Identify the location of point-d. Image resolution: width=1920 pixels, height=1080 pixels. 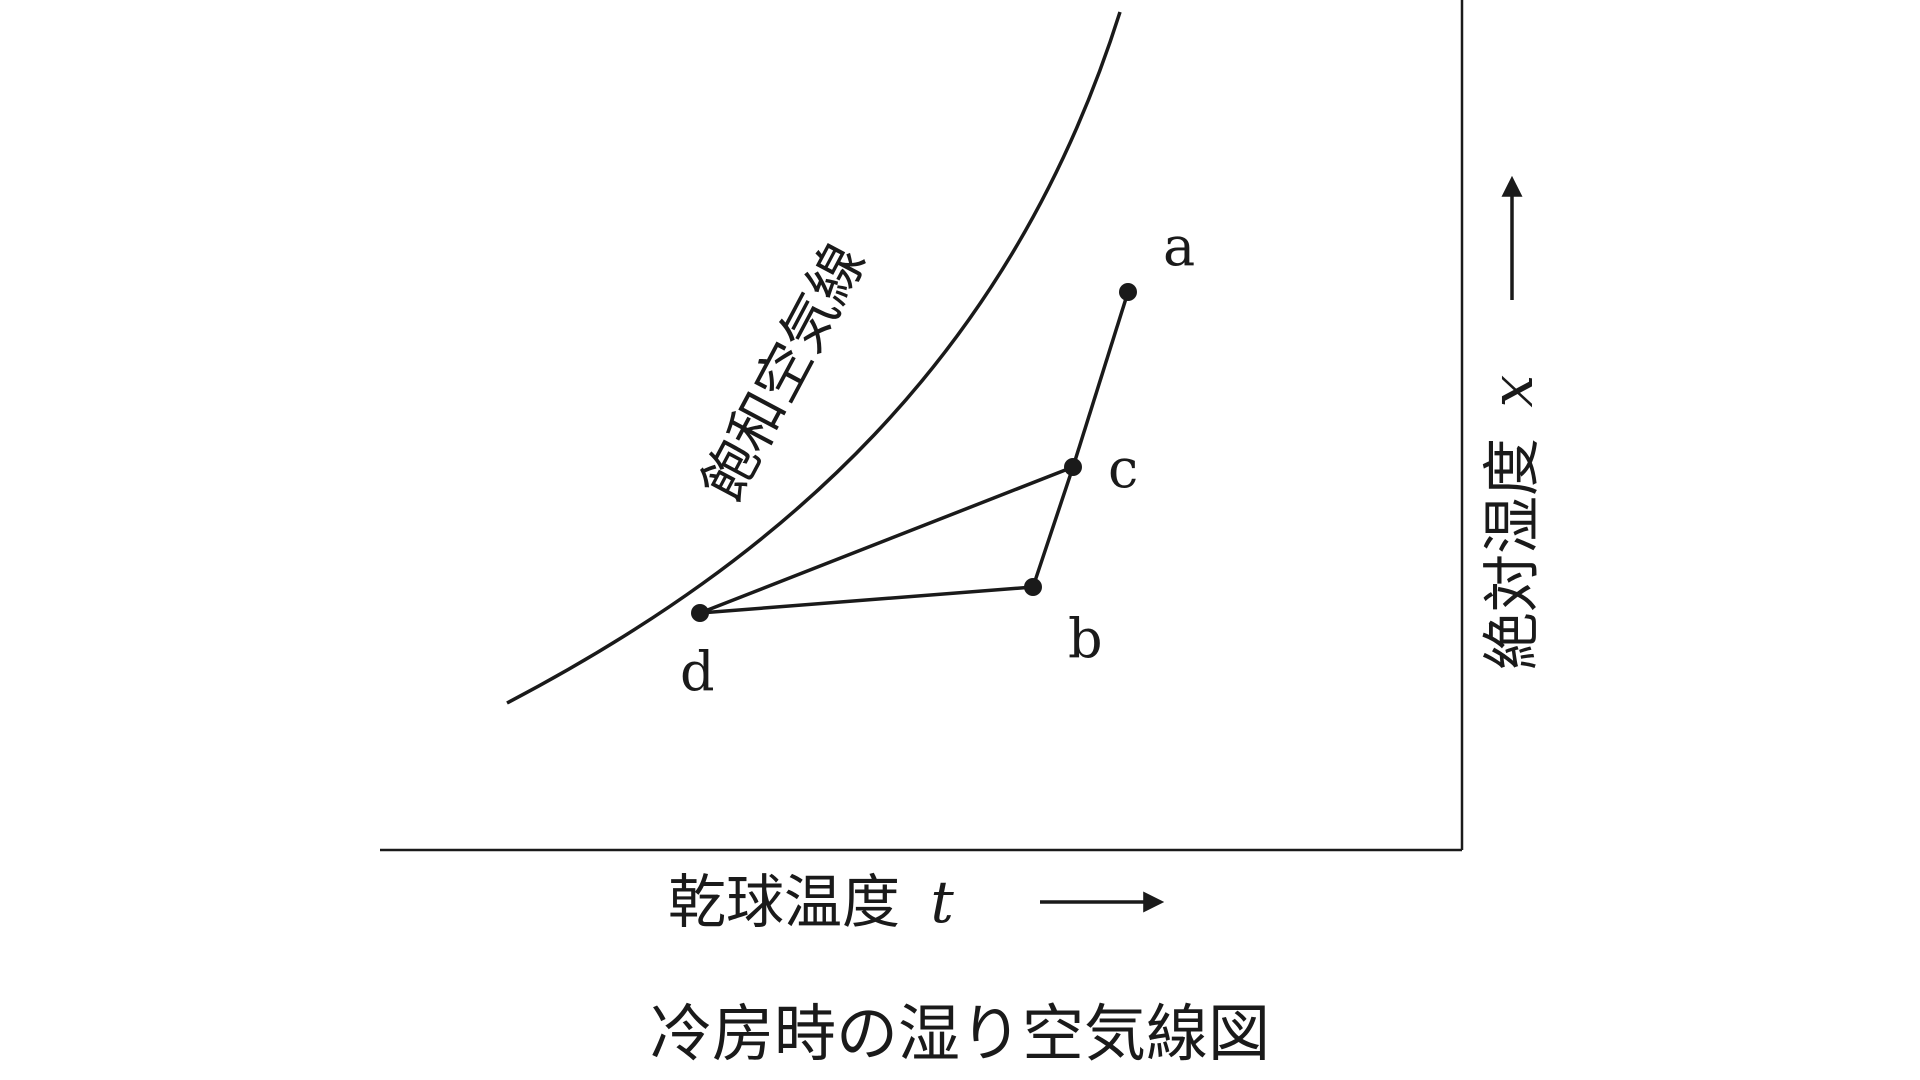
(700, 613).